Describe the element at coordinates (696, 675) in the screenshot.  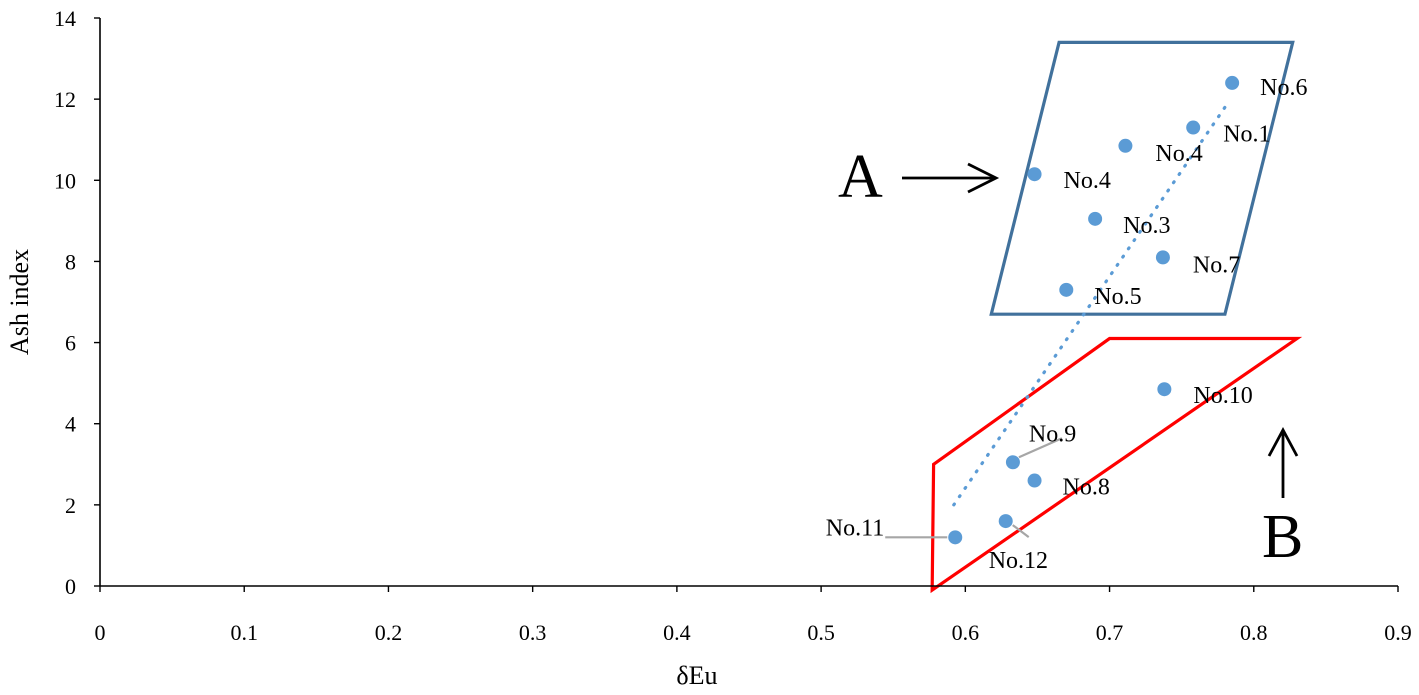
I see `x-axis-title: δEu` at that location.